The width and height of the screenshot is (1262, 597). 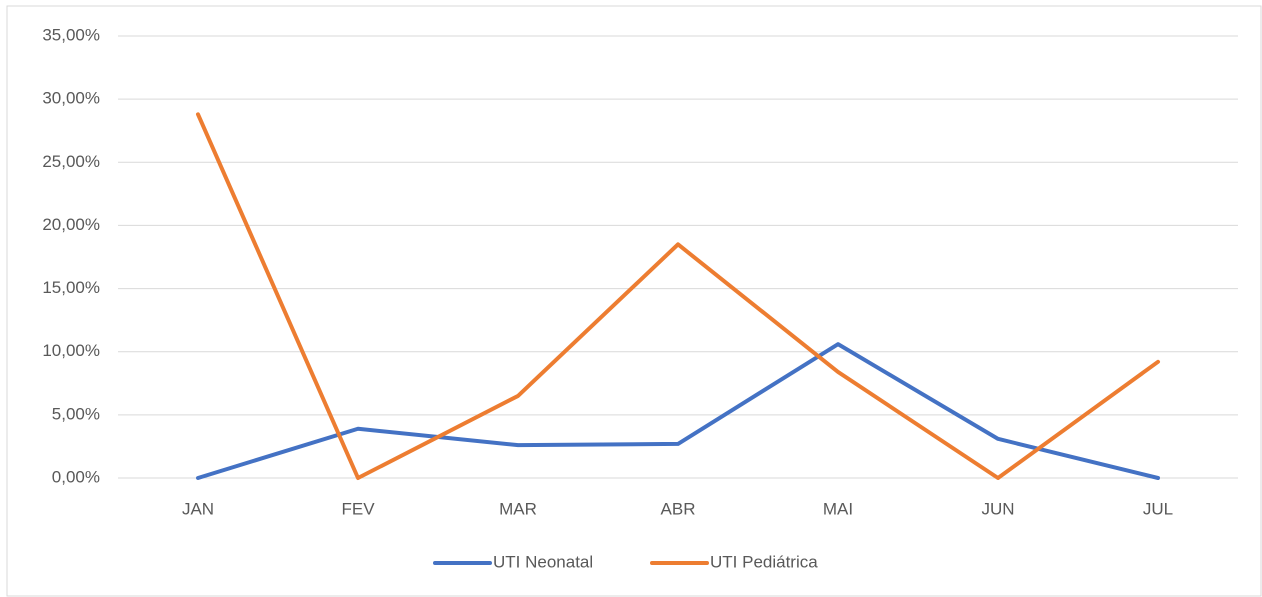 I want to click on y-tick-label: 30,00%, so click(x=71, y=98).